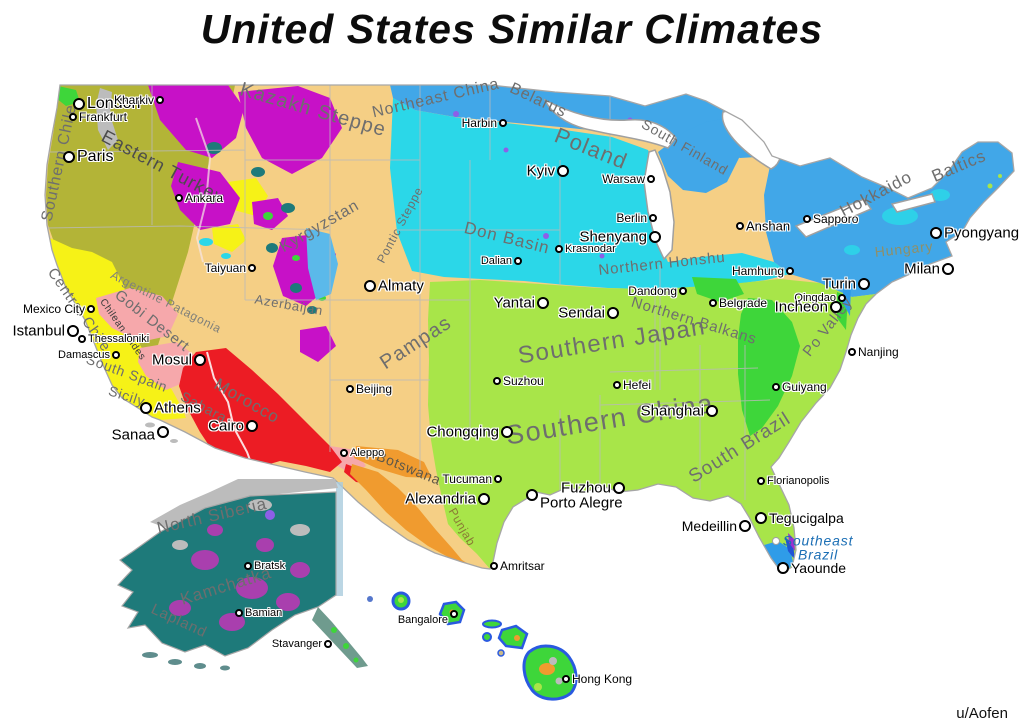 This screenshot has width=1024, height=724. Describe the element at coordinates (913, 203) in the screenshot. I see `lake-ontario` at that location.